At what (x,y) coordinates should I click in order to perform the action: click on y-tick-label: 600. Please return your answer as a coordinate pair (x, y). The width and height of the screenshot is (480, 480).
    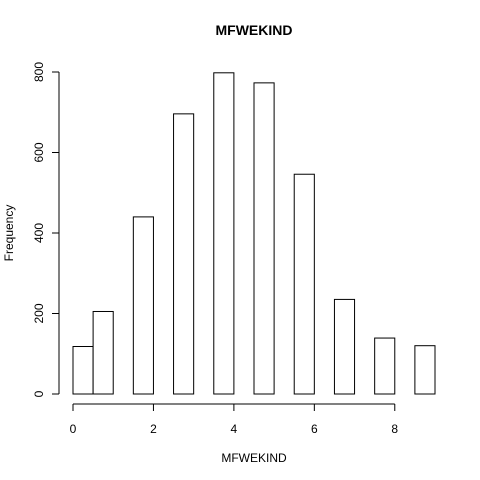
    Looking at the image, I should click on (39, 152).